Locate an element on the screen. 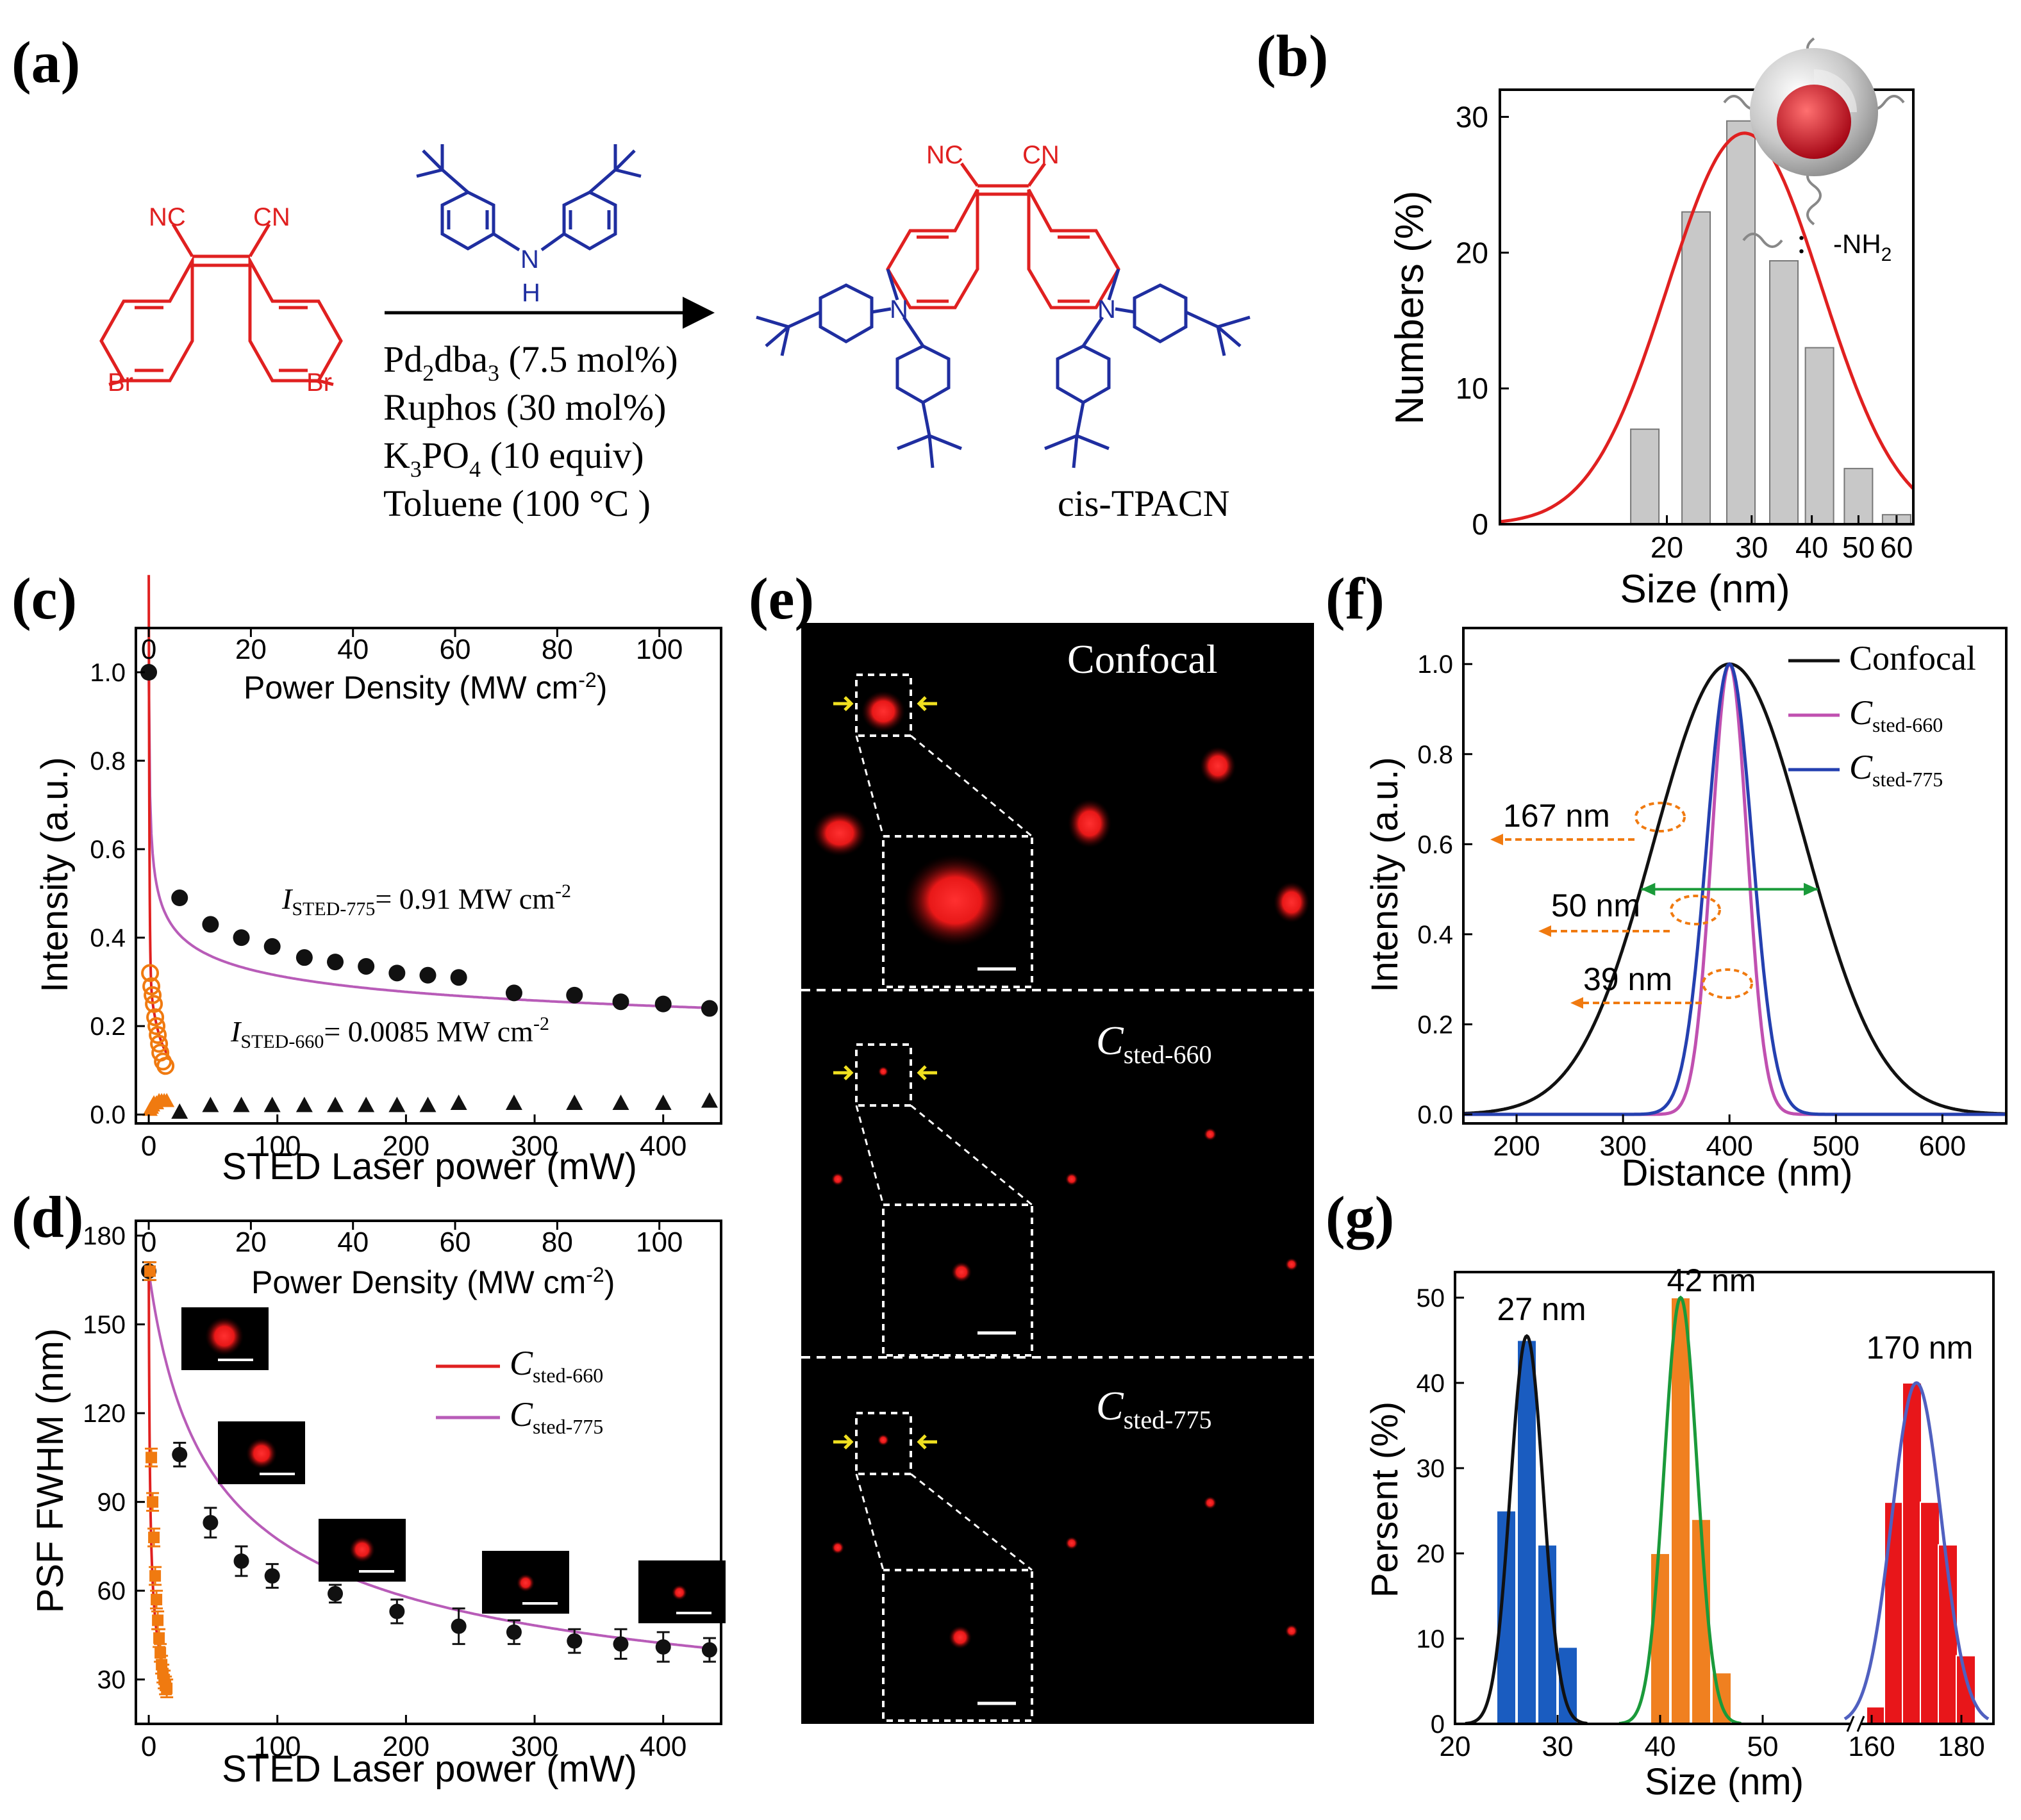 The height and width of the screenshot is (1820, 2021). x-tick-label: 500 is located at coordinates (1836, 1146).